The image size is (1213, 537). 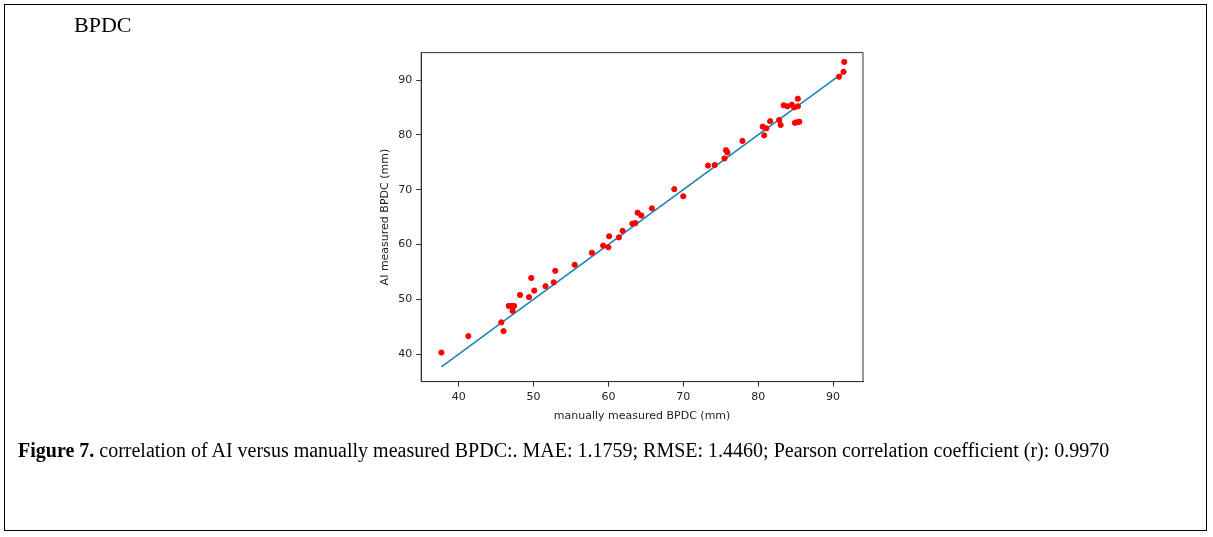 I want to click on x-tick-label: 40, so click(x=458, y=397).